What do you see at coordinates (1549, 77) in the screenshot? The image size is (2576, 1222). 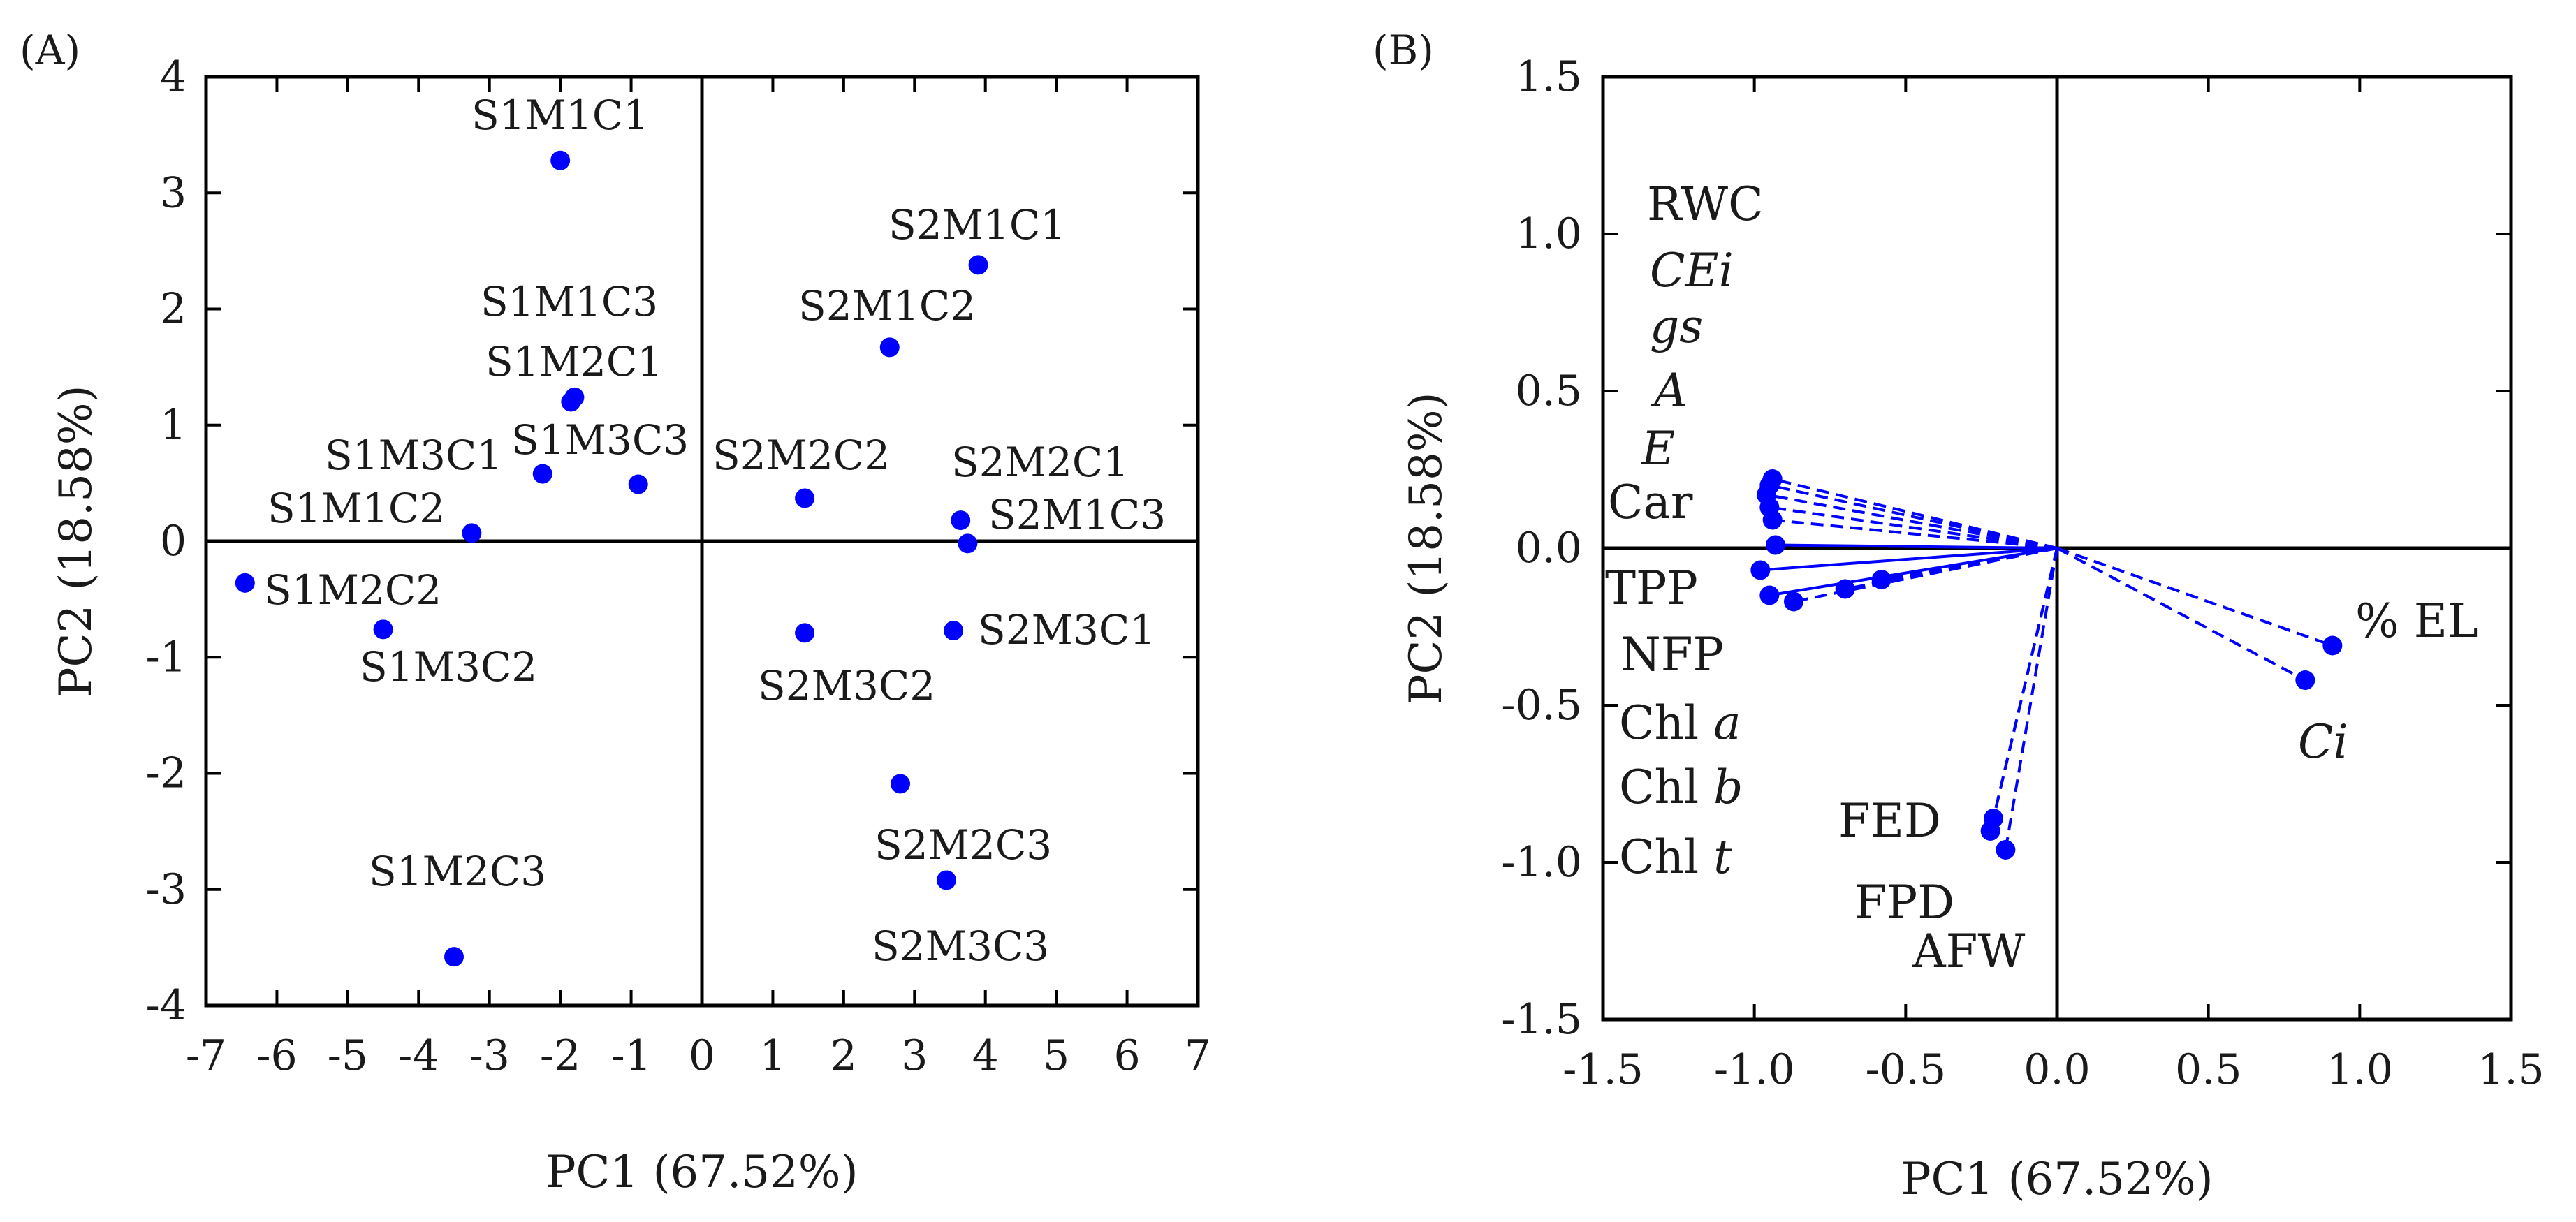 I see `panel-b-y-tick-label: 1.5` at bounding box center [1549, 77].